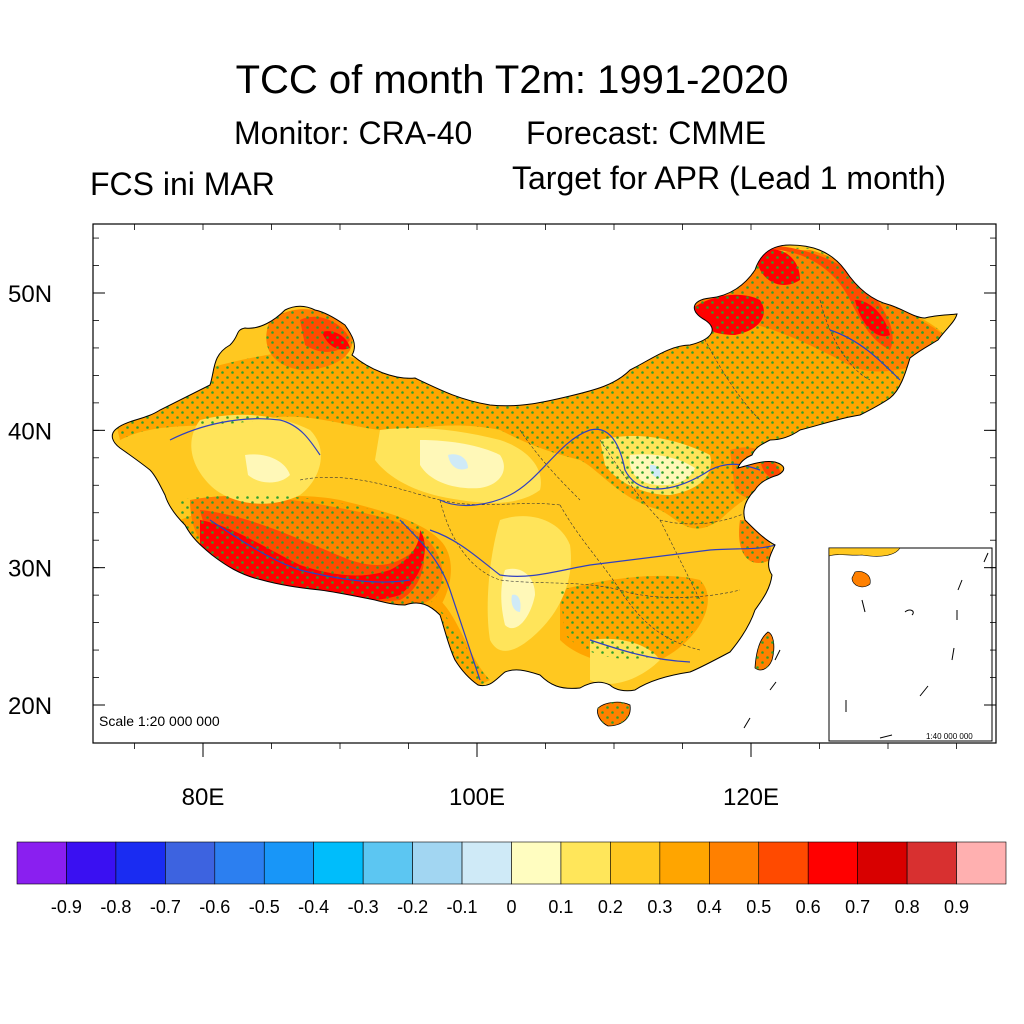 Image resolution: width=1024 pixels, height=1024 pixels. What do you see at coordinates (264, 907) in the screenshot?
I see `colorbar-label: -0.5` at bounding box center [264, 907].